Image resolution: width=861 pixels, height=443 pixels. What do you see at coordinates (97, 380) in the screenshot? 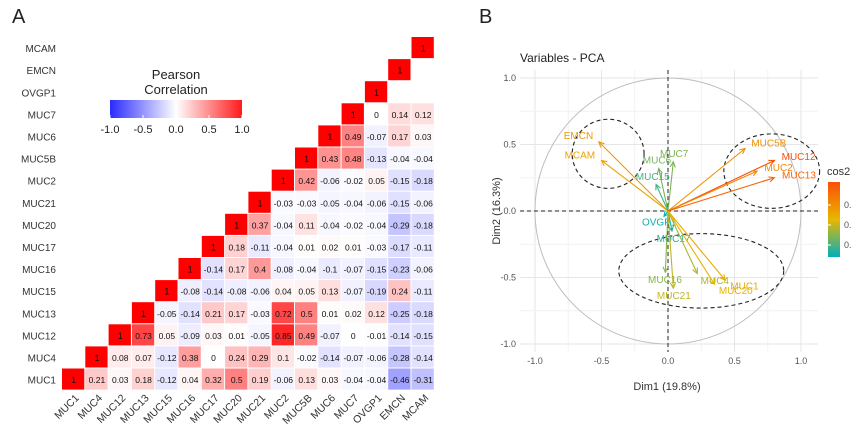
I see `heatmap-cell-value: 0.21` at bounding box center [97, 380].